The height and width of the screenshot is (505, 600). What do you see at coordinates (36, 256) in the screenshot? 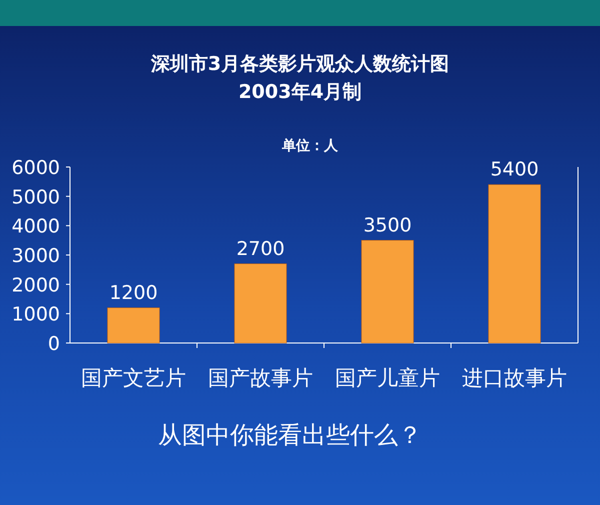
I see `y-tick-label: 3000` at bounding box center [36, 256].